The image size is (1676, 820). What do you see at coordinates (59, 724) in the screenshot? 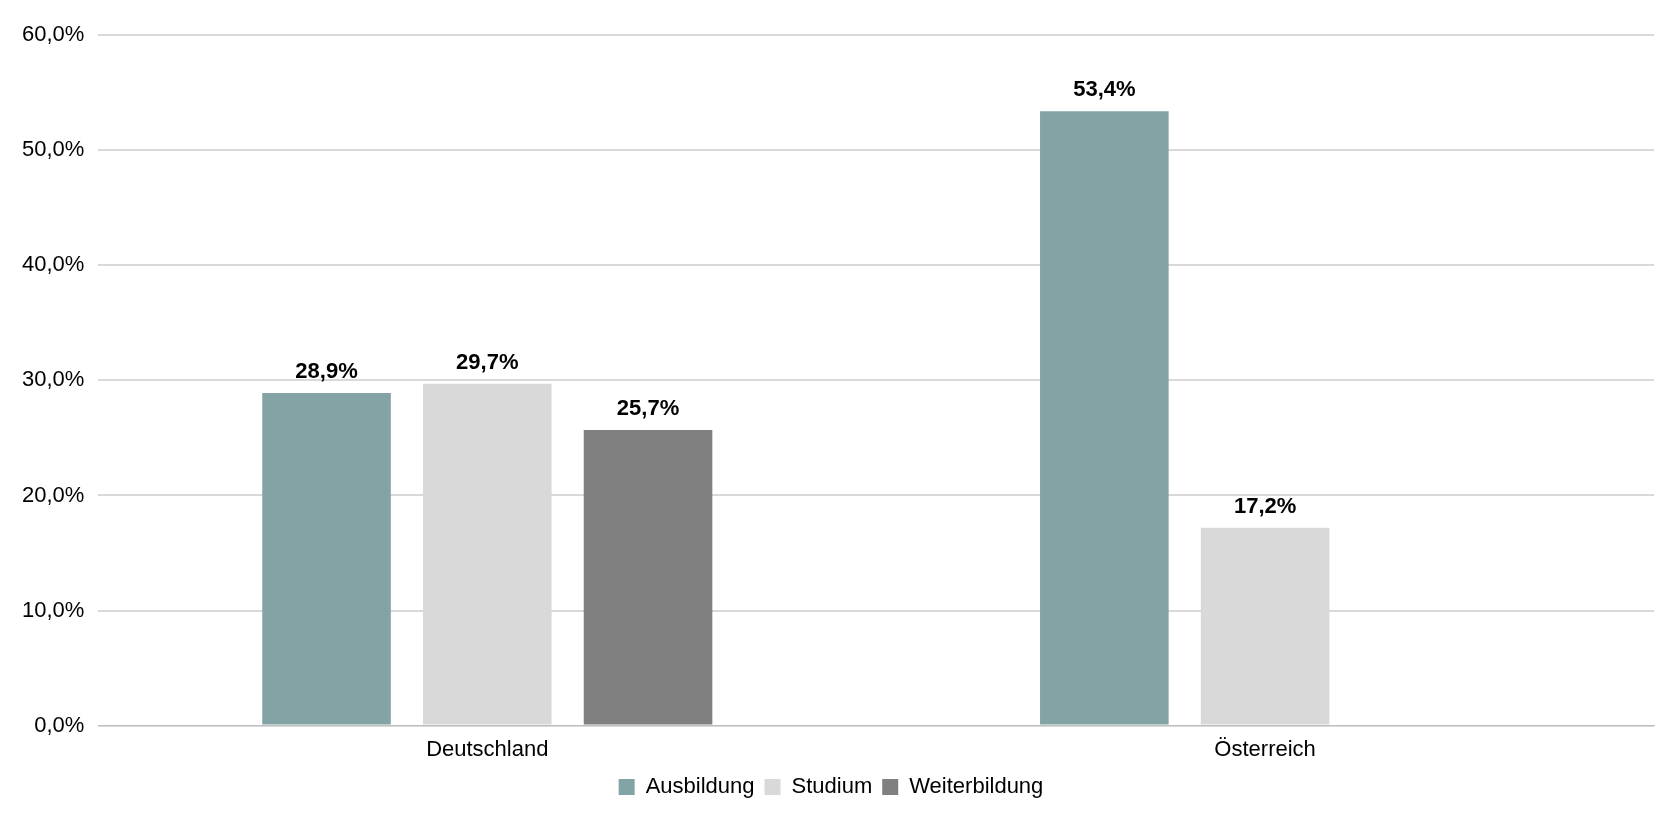
I see `y-tick-label: 0,0%` at bounding box center [59, 724].